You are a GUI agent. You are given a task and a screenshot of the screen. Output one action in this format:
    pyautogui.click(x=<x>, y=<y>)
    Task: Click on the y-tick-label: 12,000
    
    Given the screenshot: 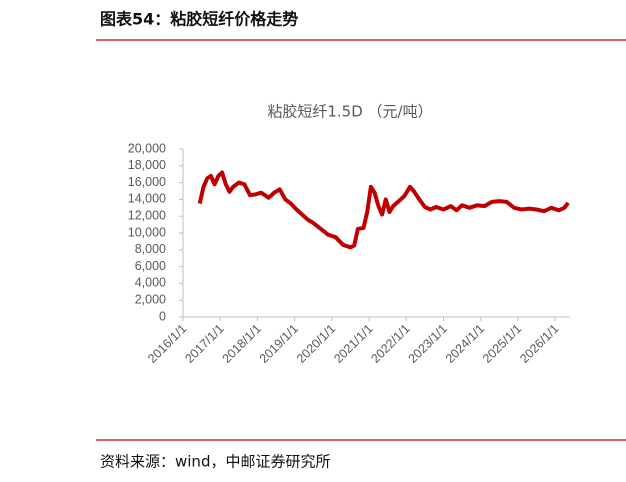 What is the action you would take?
    pyautogui.click(x=147, y=215)
    